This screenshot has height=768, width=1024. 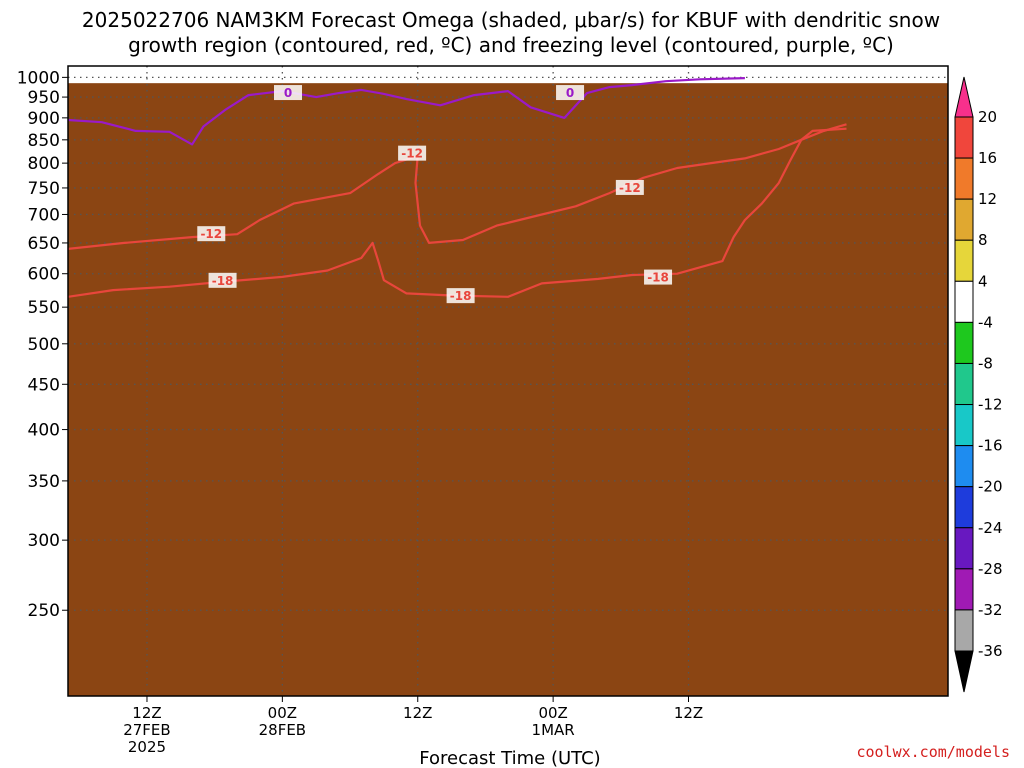 I want to click on x-tick-label1-60: 12Z, so click(x=688, y=713).